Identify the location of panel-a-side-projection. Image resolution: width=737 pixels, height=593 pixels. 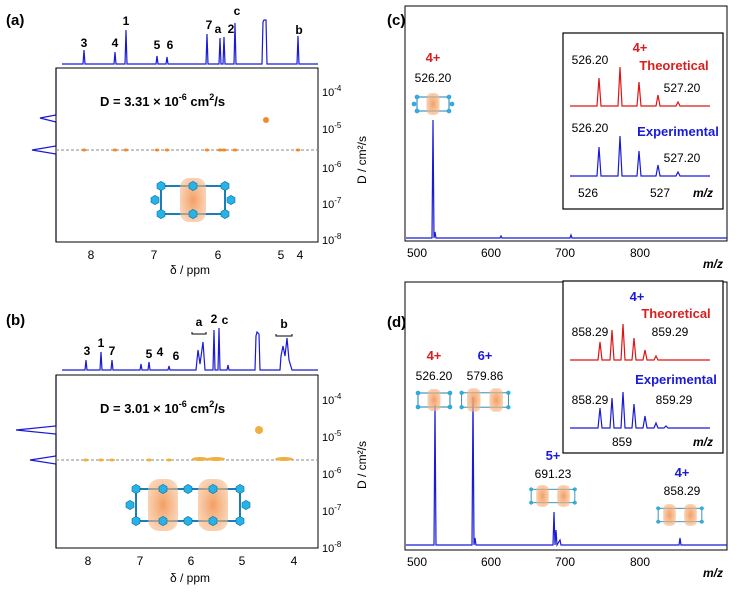
(44, 155).